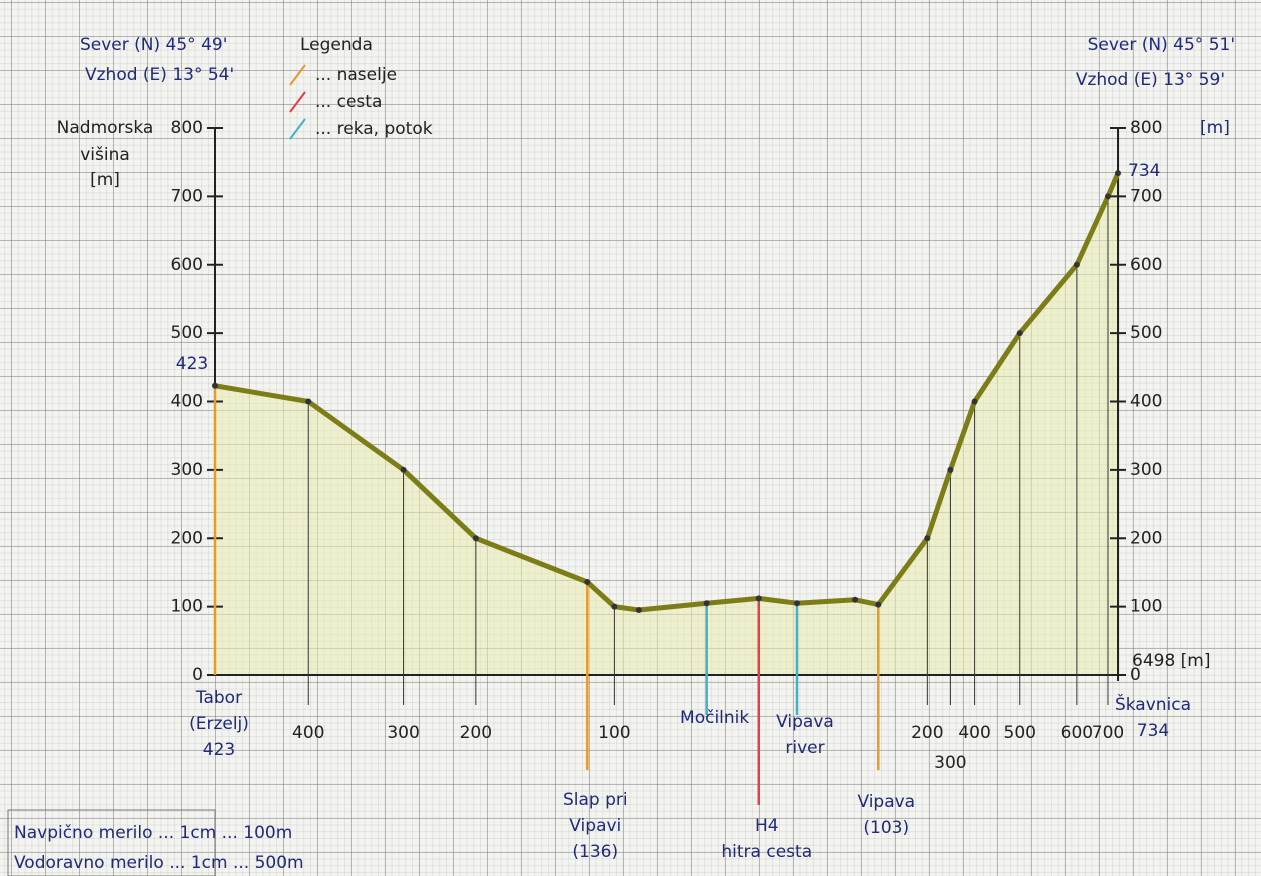  I want to click on contour-label: 700, so click(1108, 733).